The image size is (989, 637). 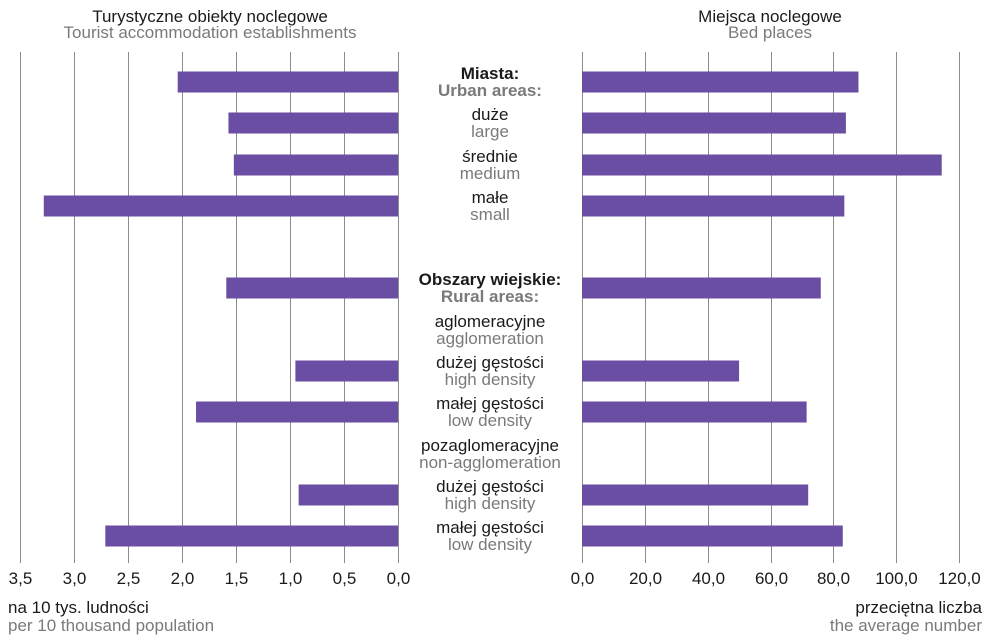 I want to click on category-sublabel: agglomeration, so click(x=490, y=338).